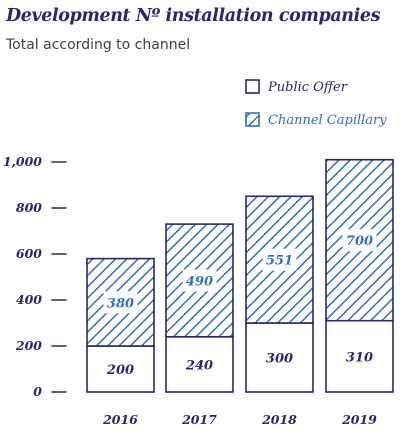 The height and width of the screenshot is (440, 401). I want to click on chart-title: Development Nº installation companies, so click(193, 16).